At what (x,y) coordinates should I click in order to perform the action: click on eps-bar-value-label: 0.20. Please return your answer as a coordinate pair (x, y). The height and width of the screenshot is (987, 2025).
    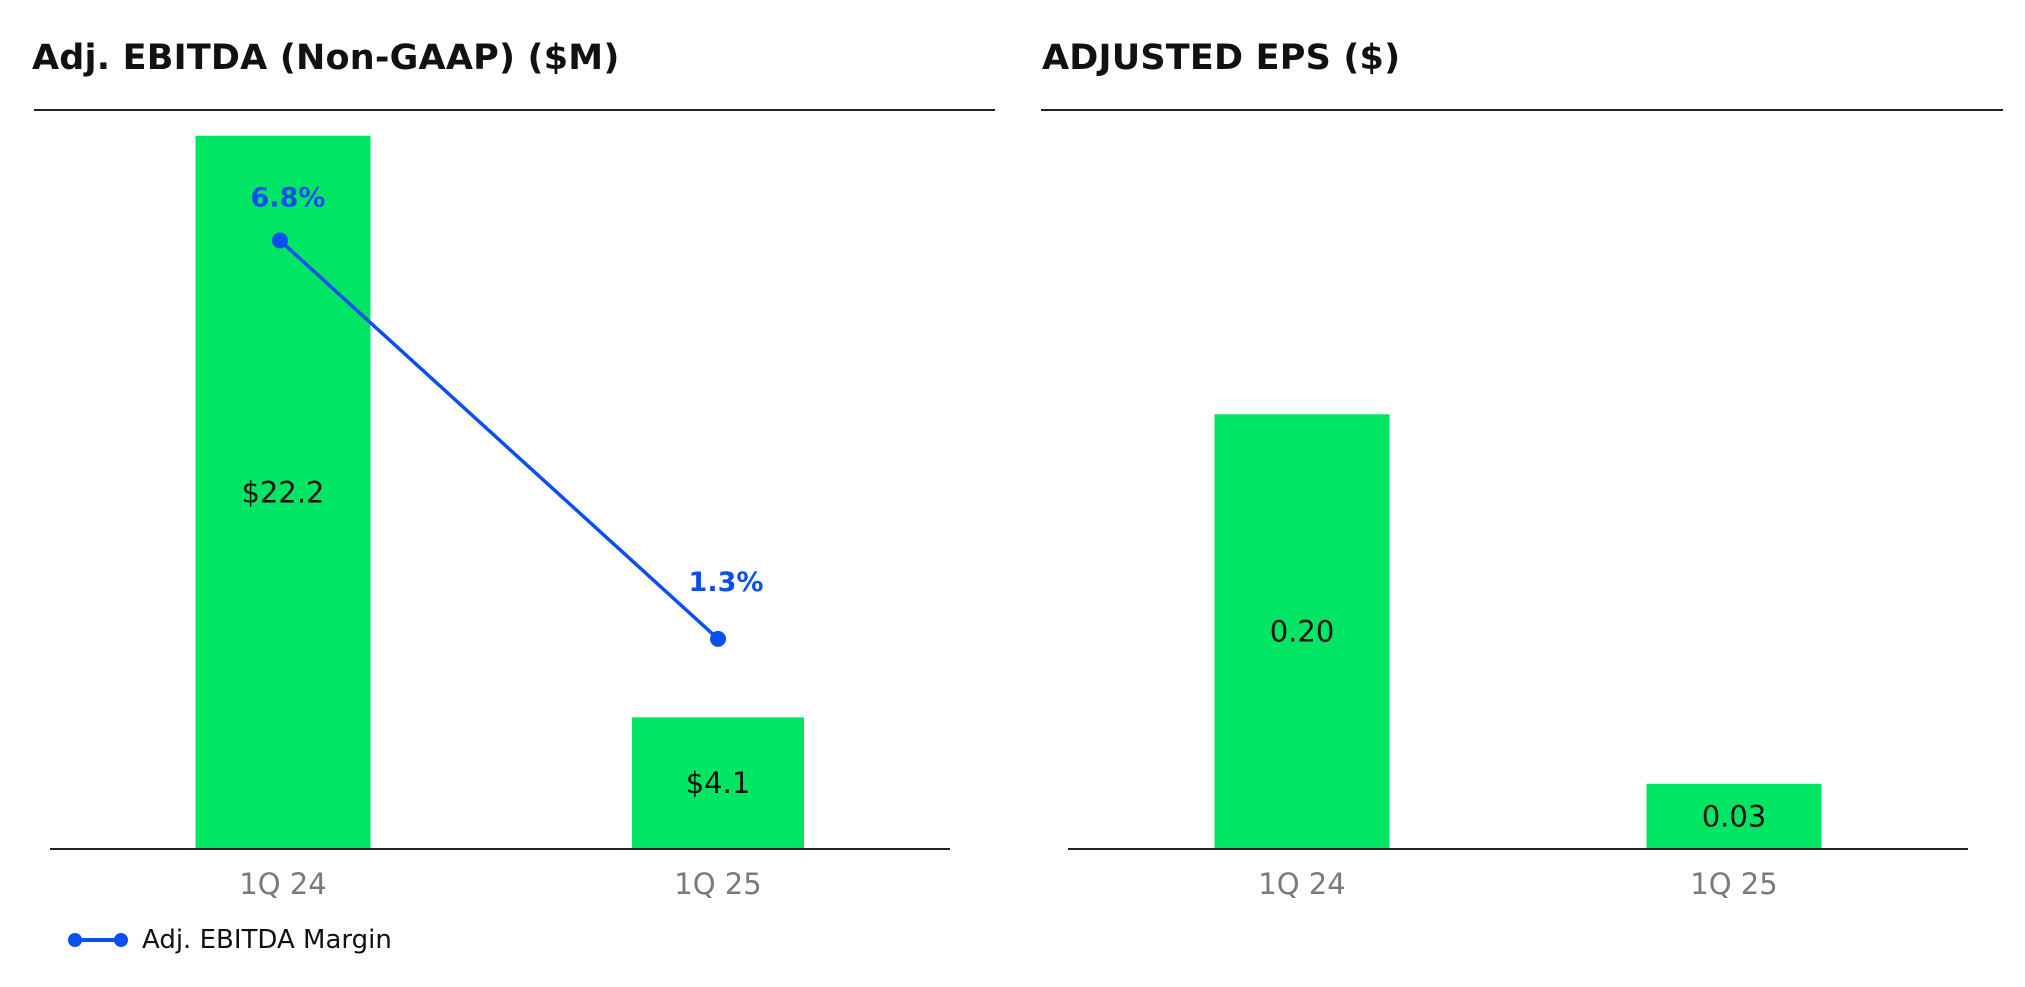
    Looking at the image, I should click on (1302, 632).